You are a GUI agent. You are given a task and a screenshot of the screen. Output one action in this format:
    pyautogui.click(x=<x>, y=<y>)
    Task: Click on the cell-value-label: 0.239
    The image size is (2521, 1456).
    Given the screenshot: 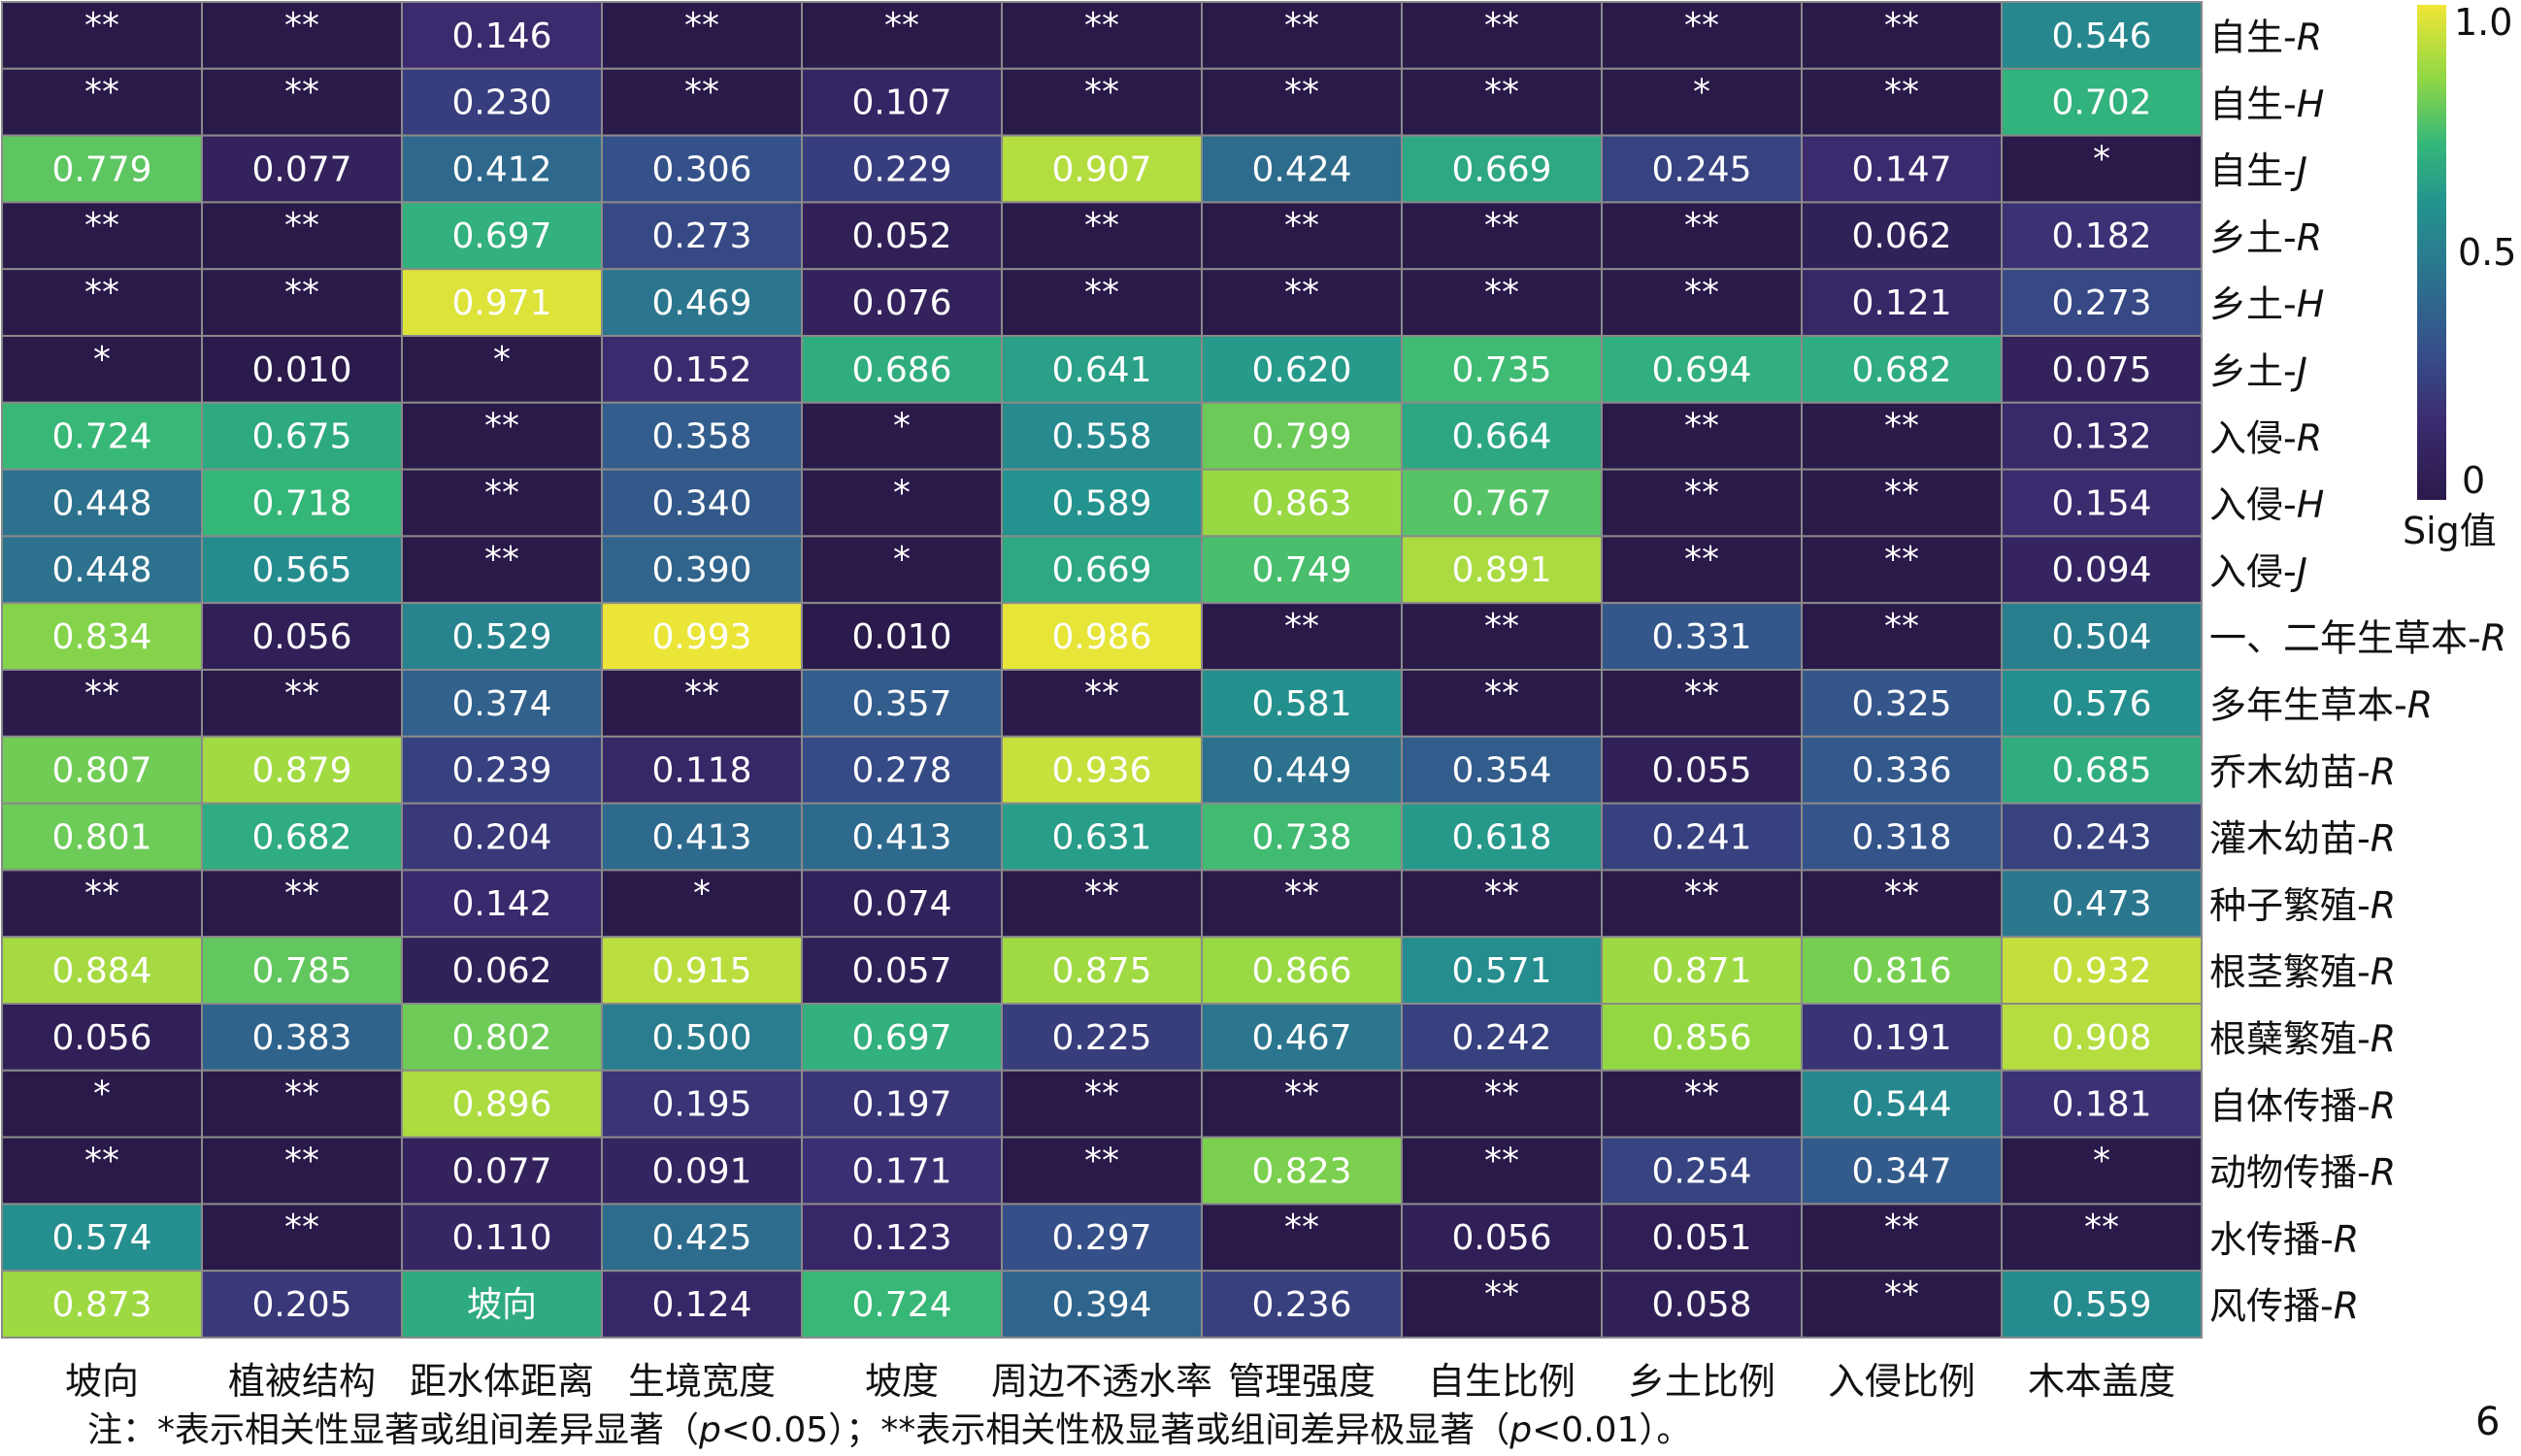 What is the action you would take?
    pyautogui.click(x=501, y=771)
    